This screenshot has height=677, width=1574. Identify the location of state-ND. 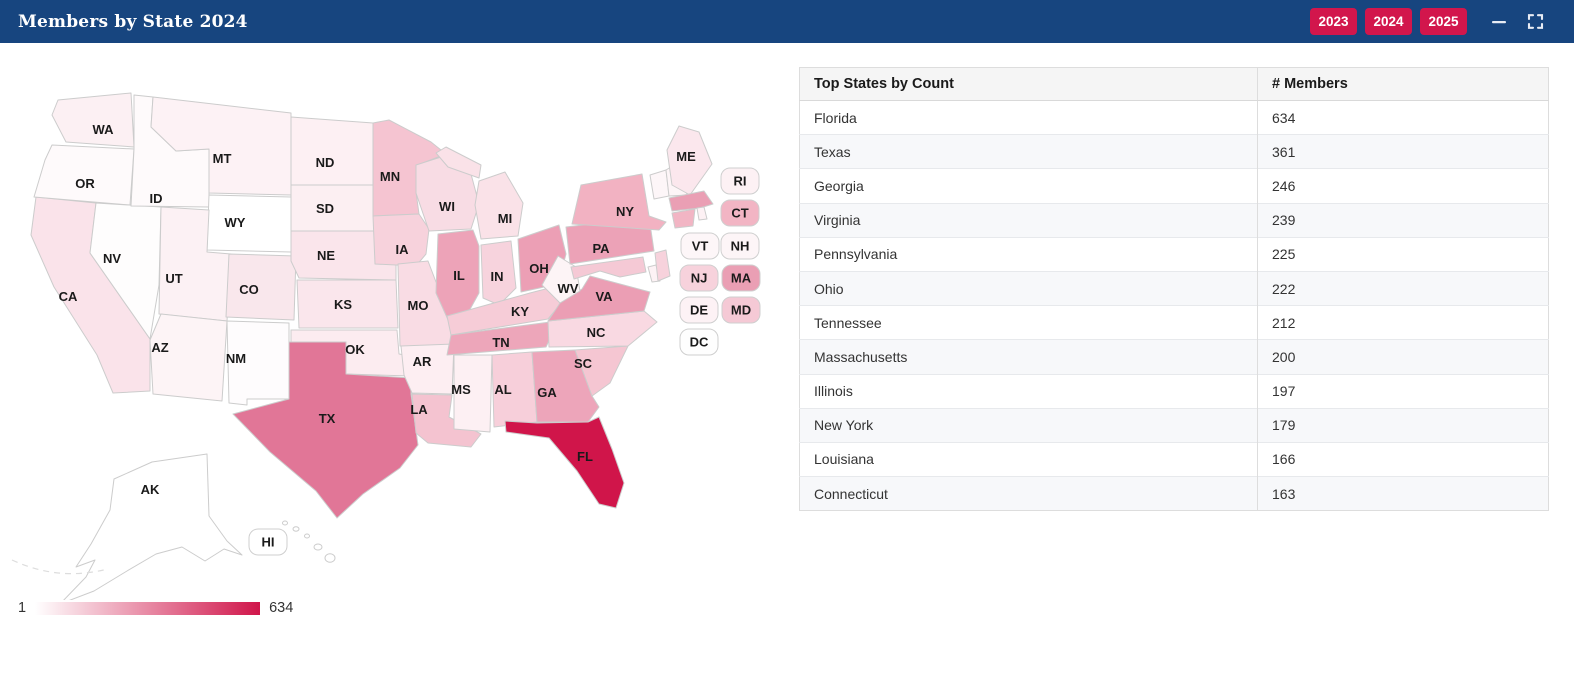
(332, 151).